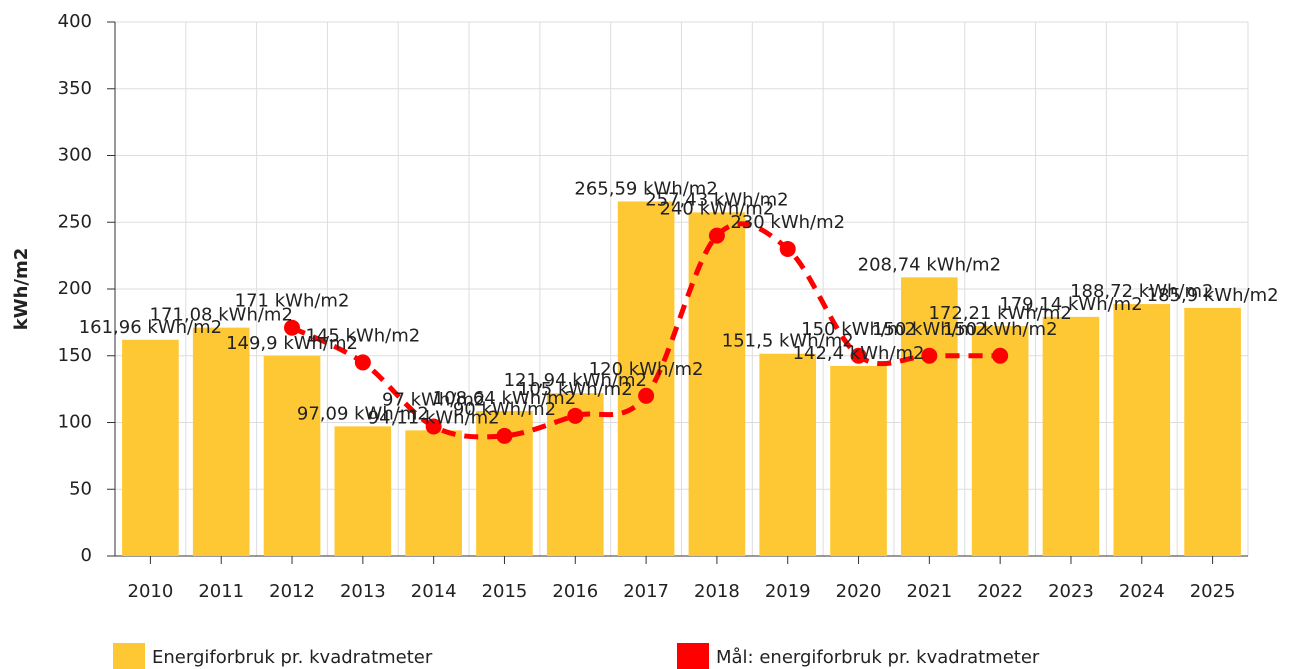 The image size is (1290, 669). I want to click on data-label: 230 kWh/m2, so click(787, 222).